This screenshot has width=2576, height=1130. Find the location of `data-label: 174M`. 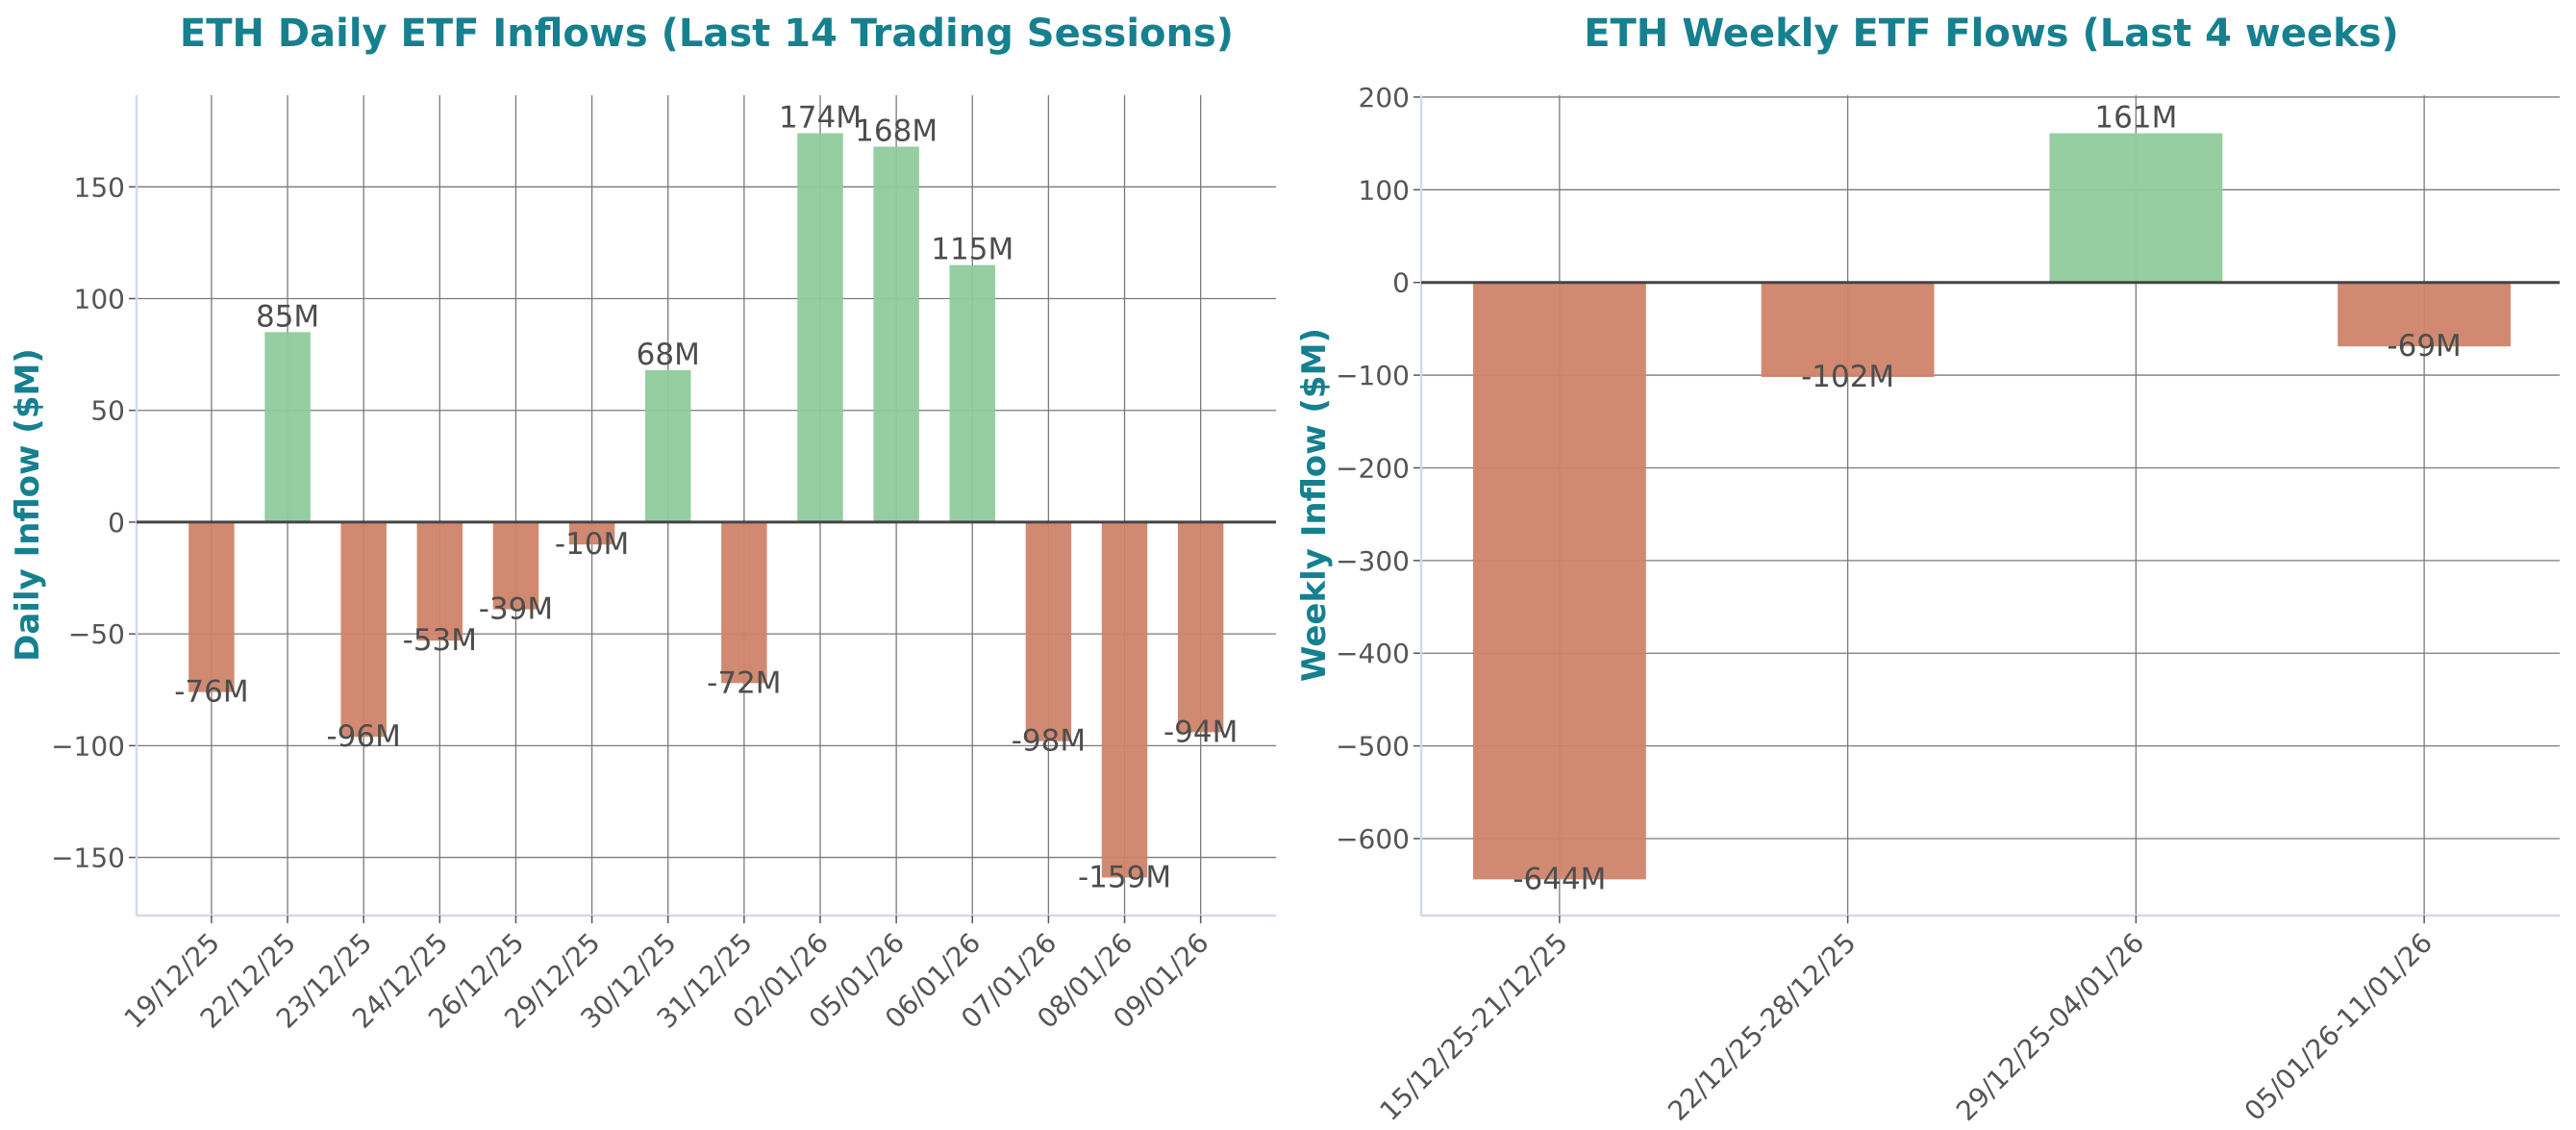

data-label: 174M is located at coordinates (820, 118).